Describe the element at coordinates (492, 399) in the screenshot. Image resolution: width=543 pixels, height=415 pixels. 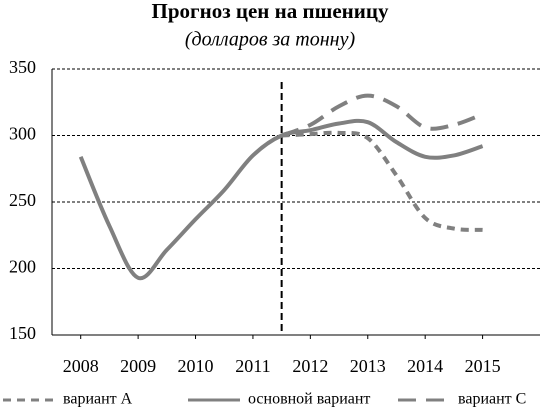
I see `legend-label: вариант C` at that location.